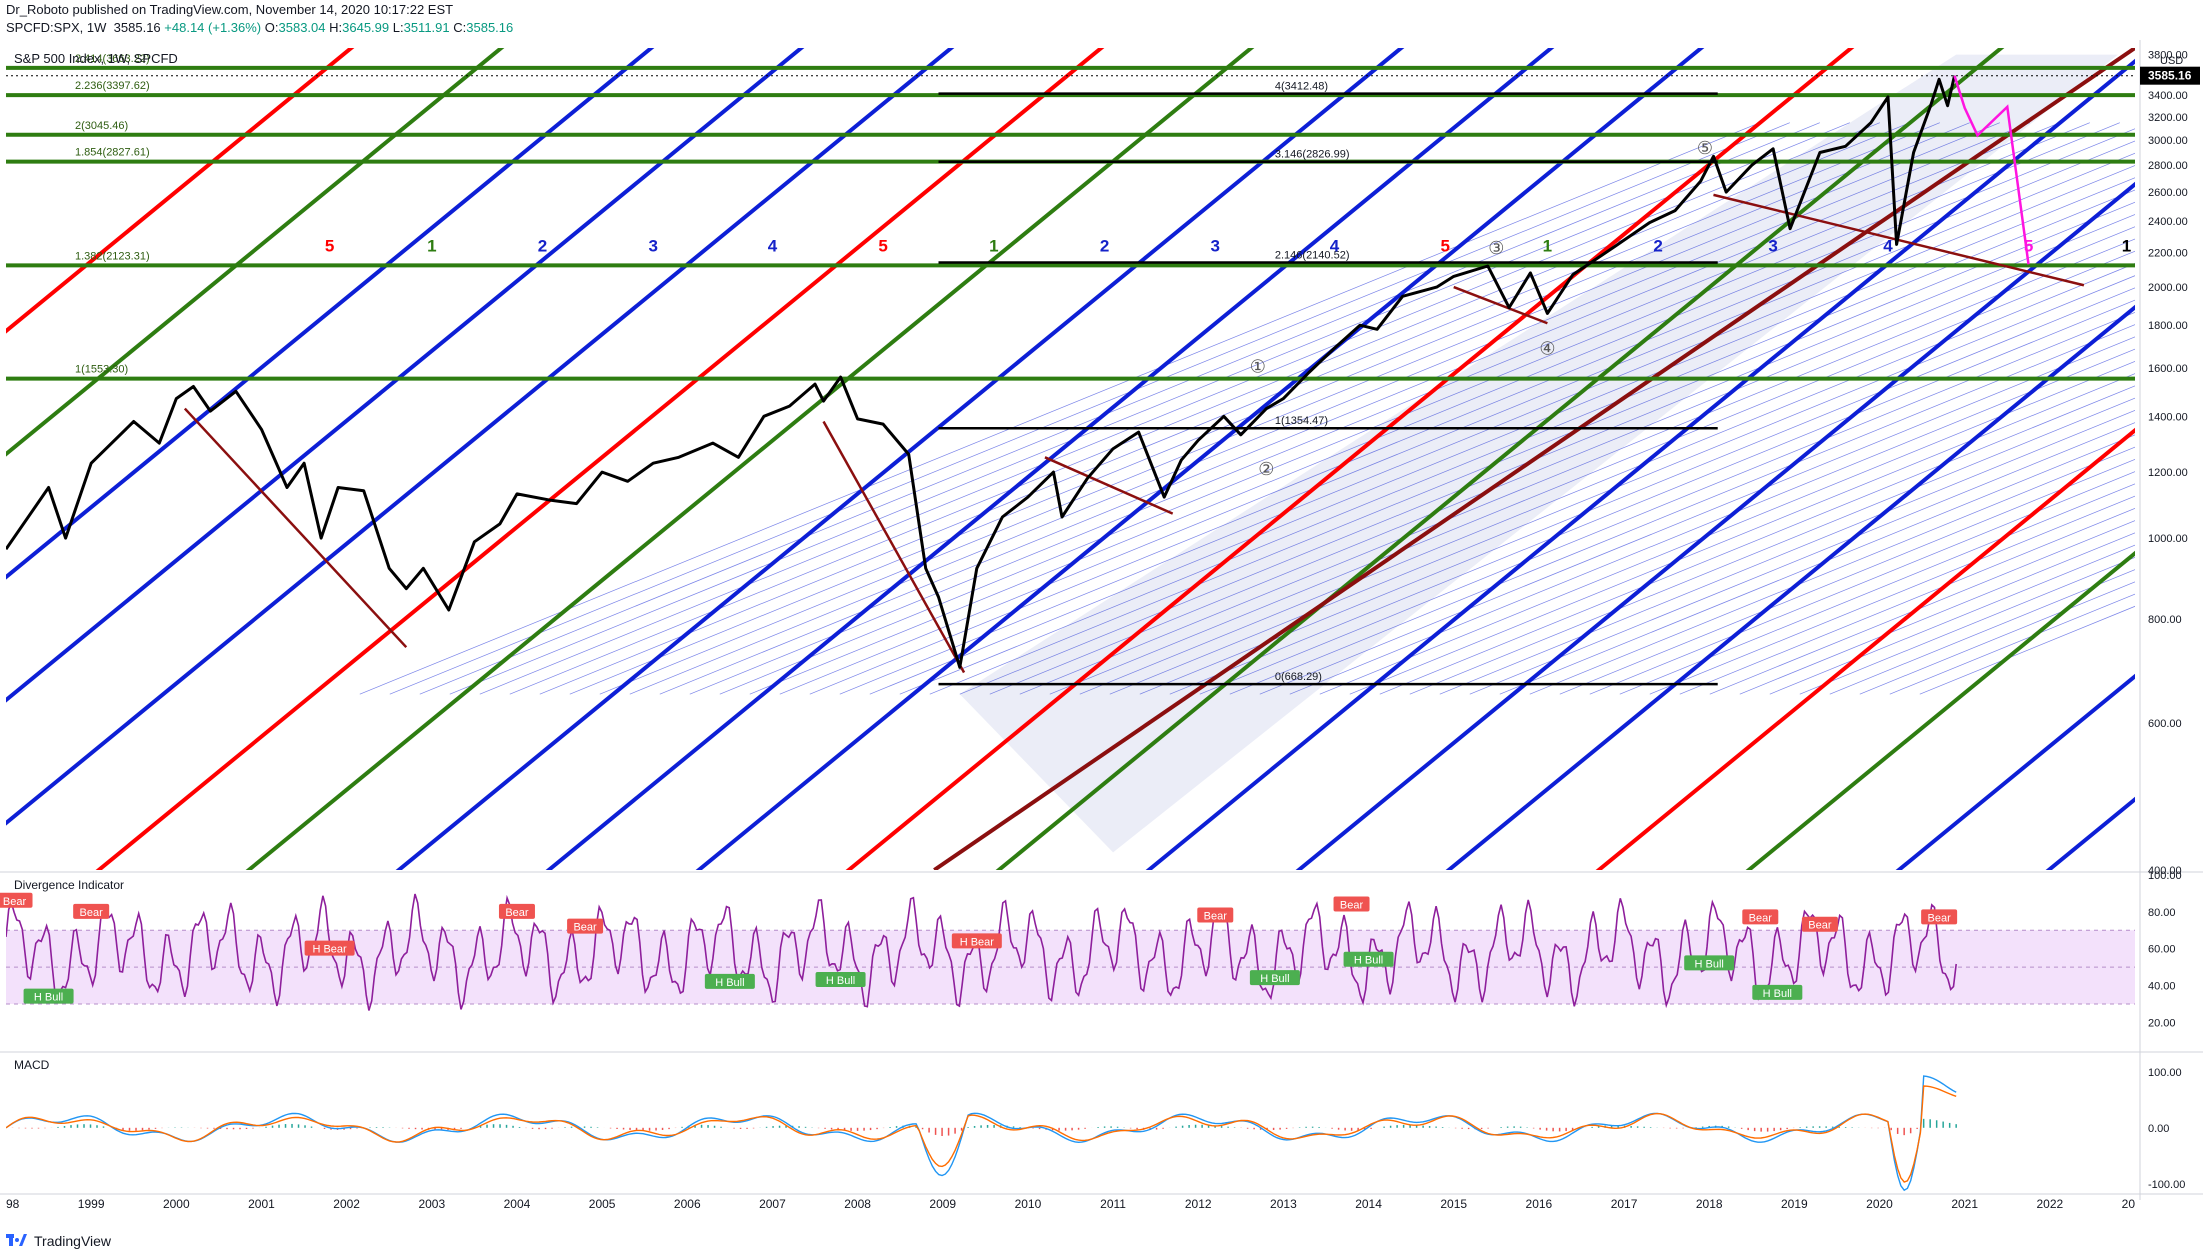 This screenshot has width=2203, height=1260. I want to click on time-tick-label: 2019, so click(1794, 1204).